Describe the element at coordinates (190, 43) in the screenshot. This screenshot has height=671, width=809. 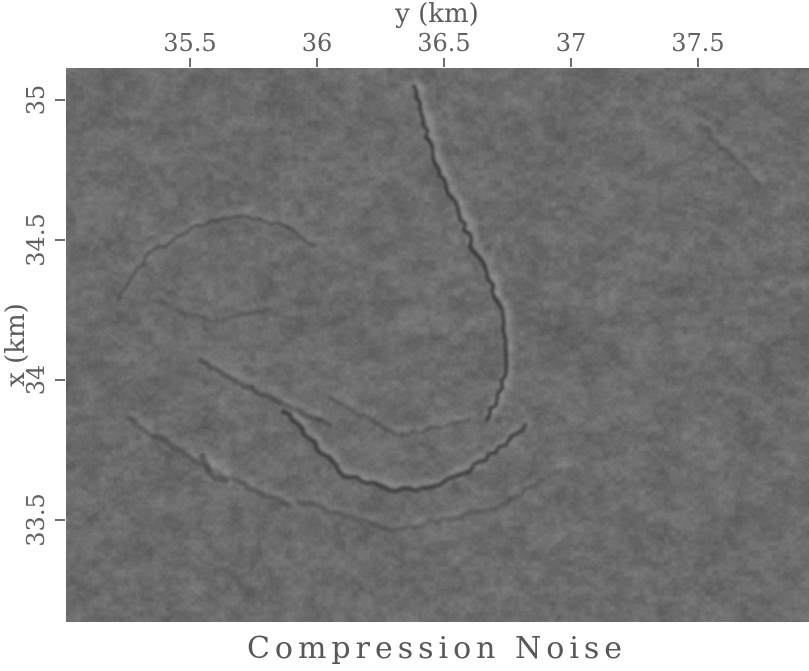
I see `top-axis-tick-label: 35.5` at that location.